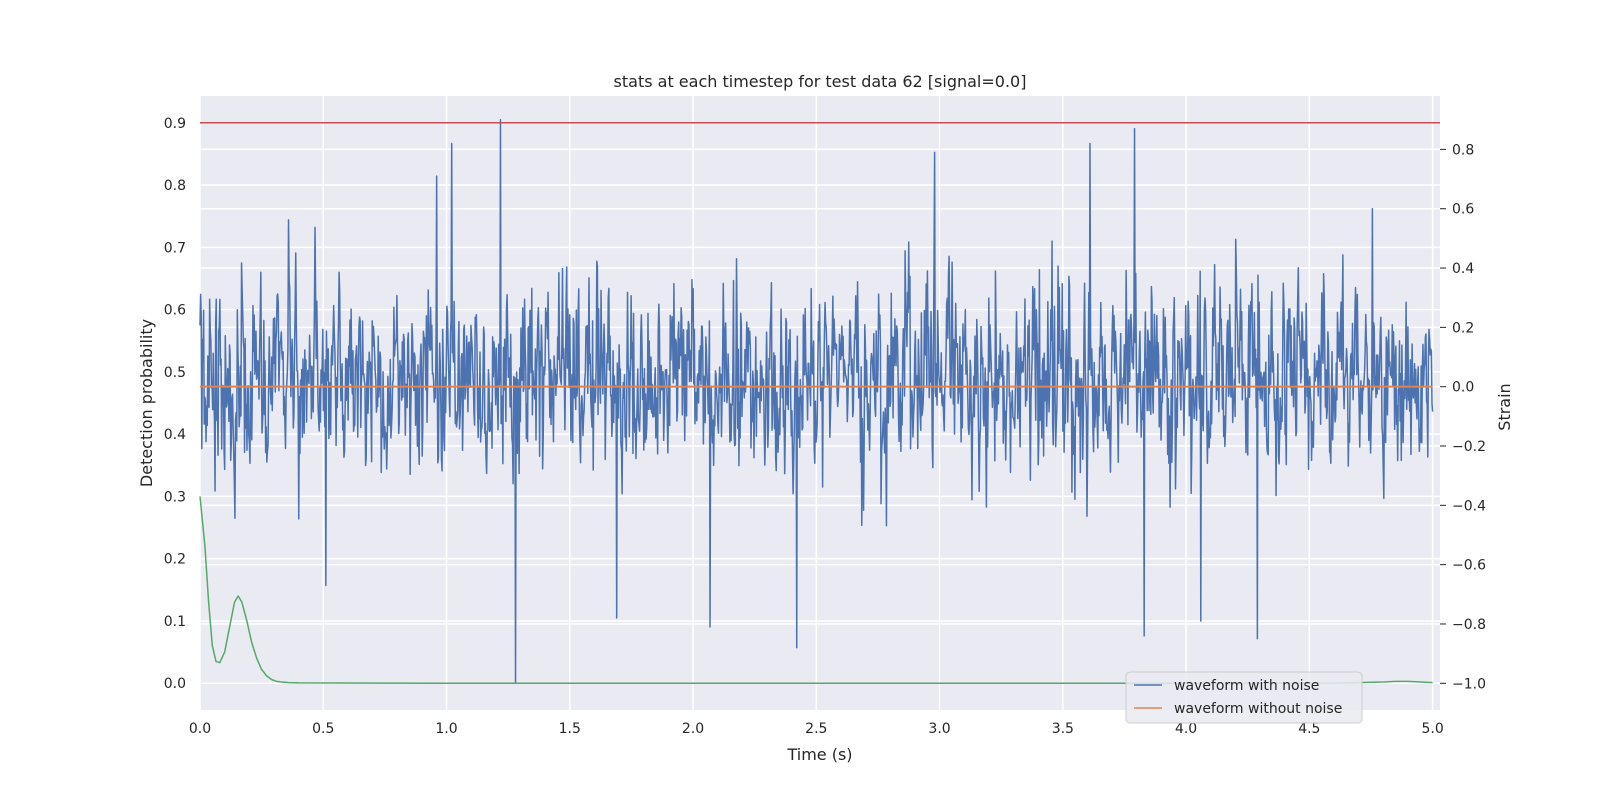  I want to click on y-right-tick-label: −1.0, so click(1469, 684).